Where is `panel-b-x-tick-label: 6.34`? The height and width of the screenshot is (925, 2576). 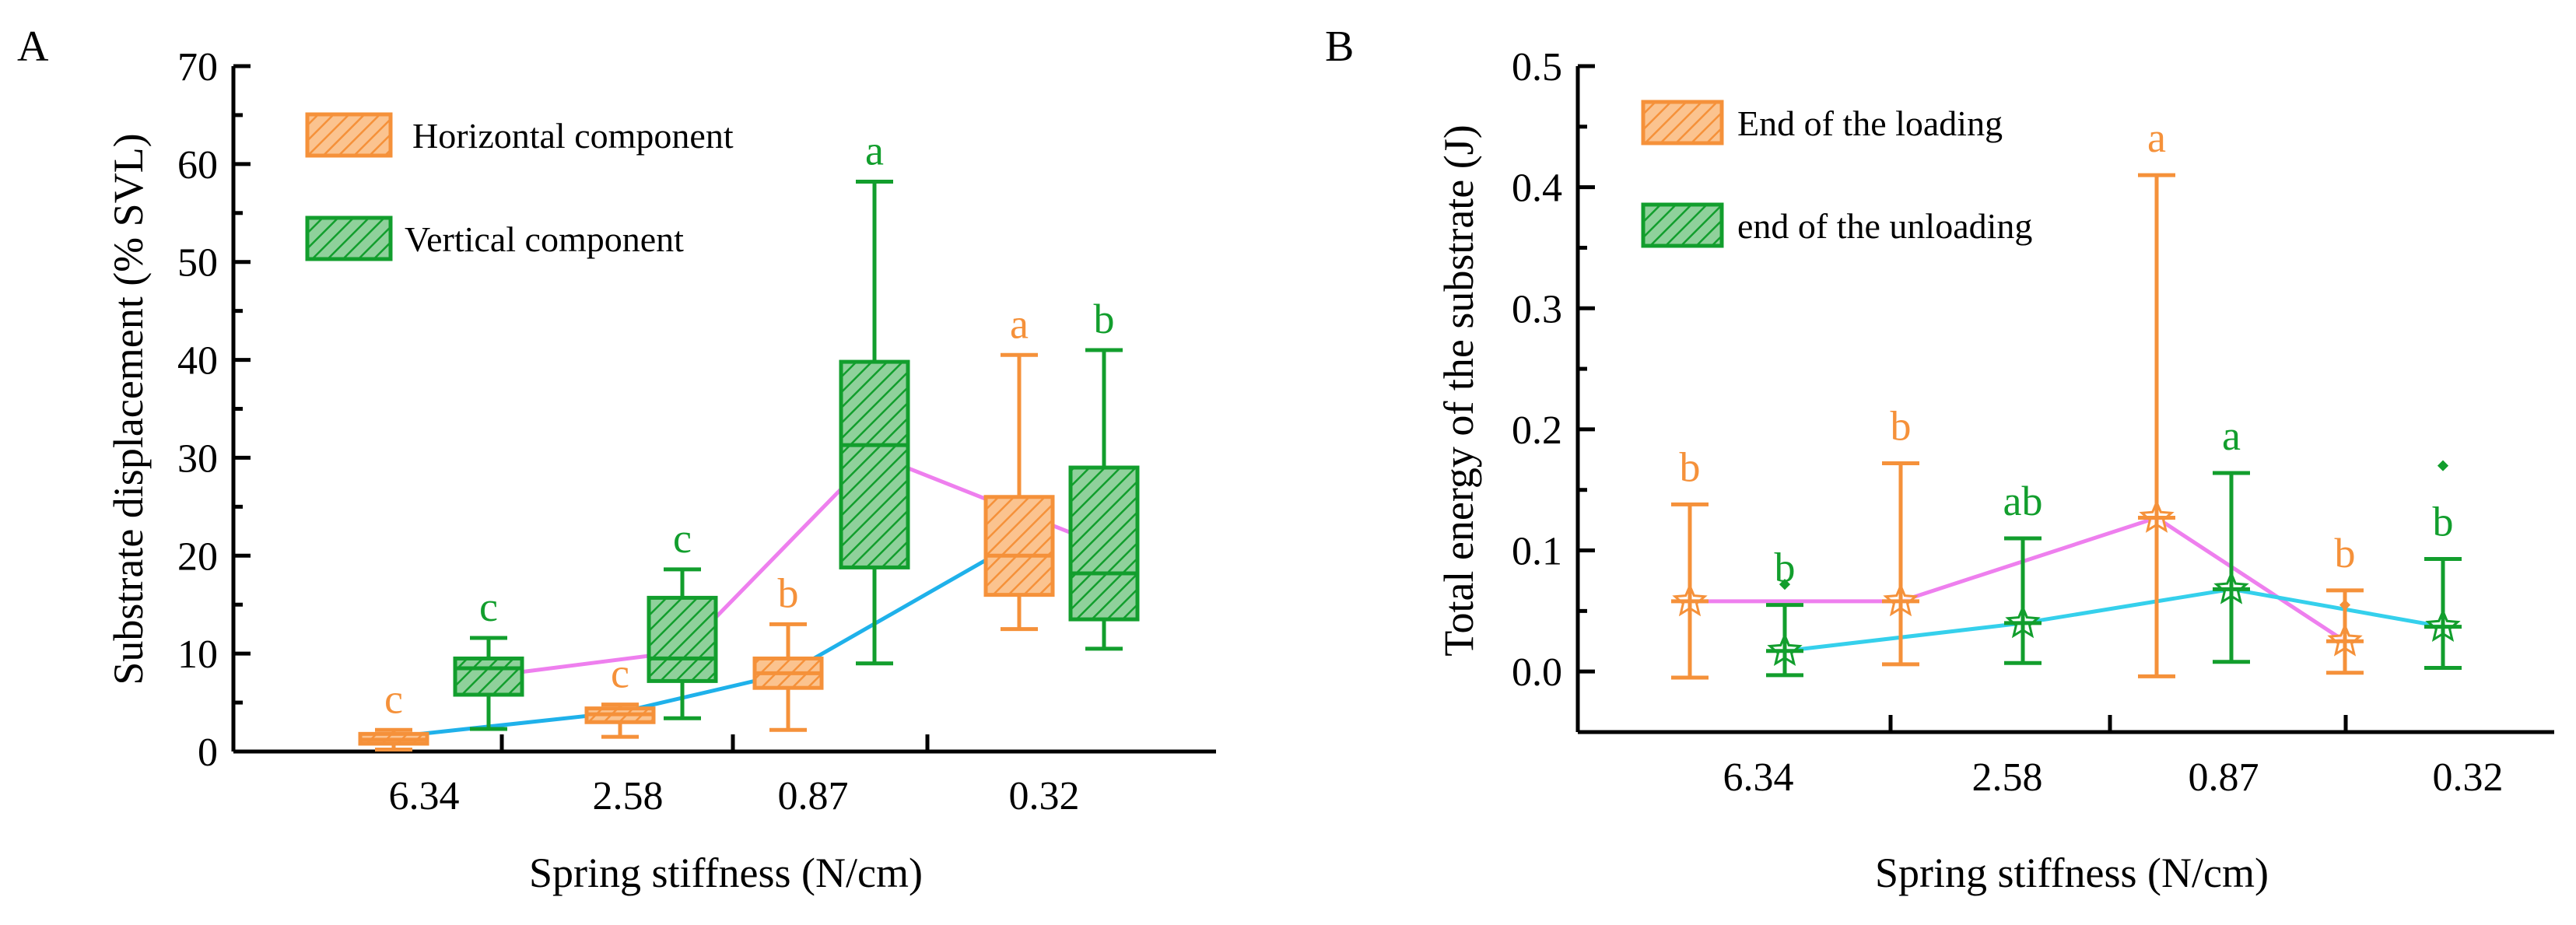
panel-b-x-tick-label: 6.34 is located at coordinates (1758, 777).